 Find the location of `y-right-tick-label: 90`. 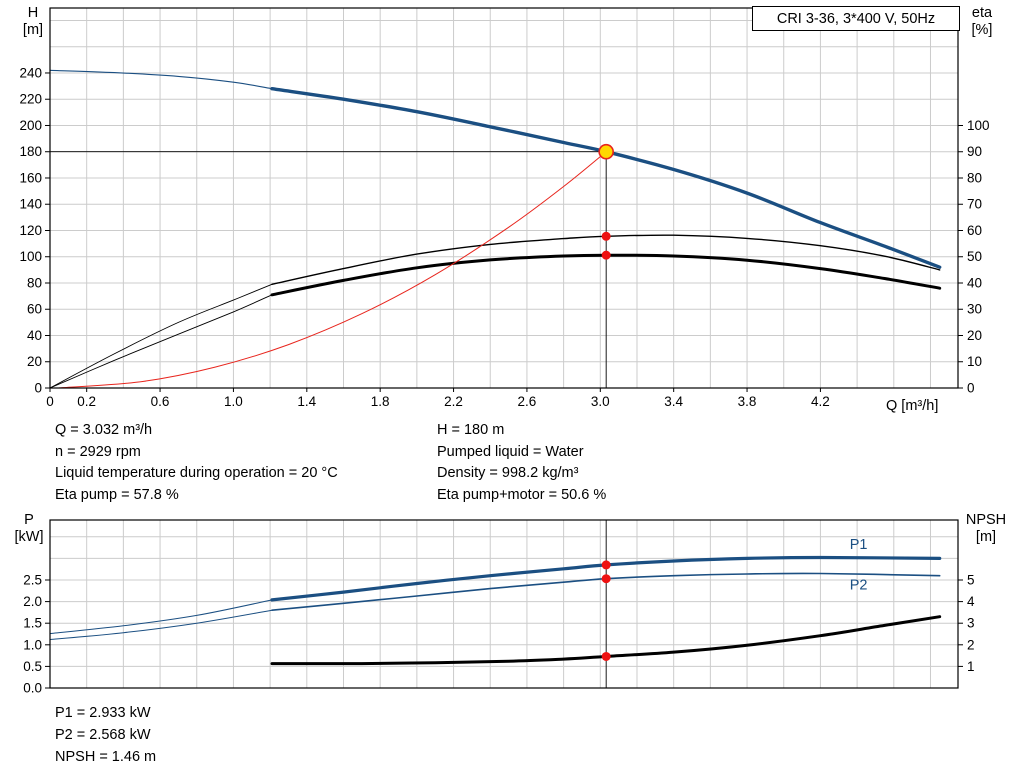

y-right-tick-label: 90 is located at coordinates (974, 151).